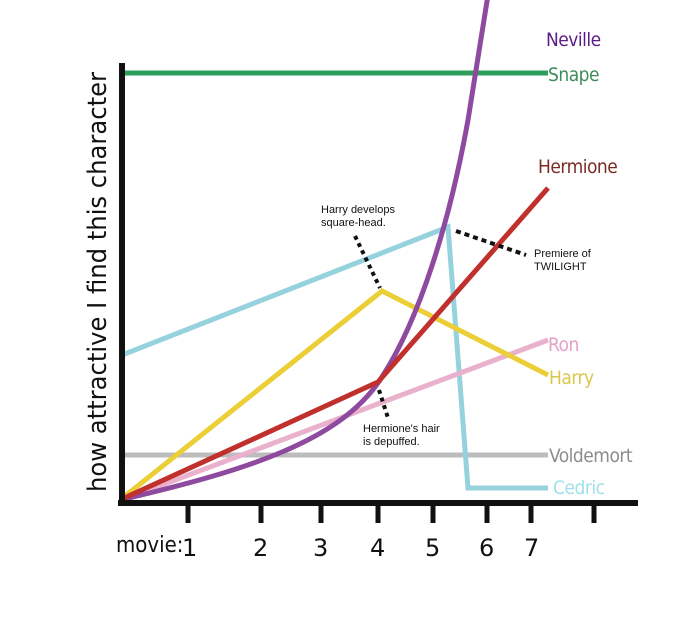  Describe the element at coordinates (391, 512) in the screenshot. I see `x-ticks` at that location.